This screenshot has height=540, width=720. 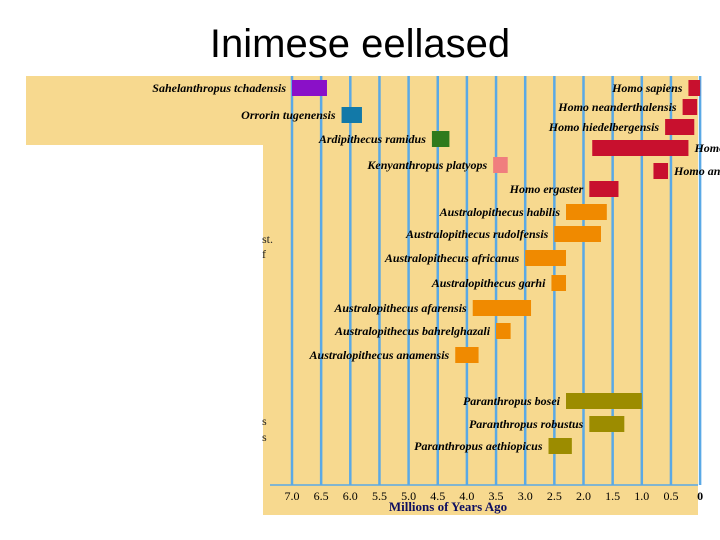 I want to click on species-label: Homo neanderthalensis, so click(x=617, y=107).